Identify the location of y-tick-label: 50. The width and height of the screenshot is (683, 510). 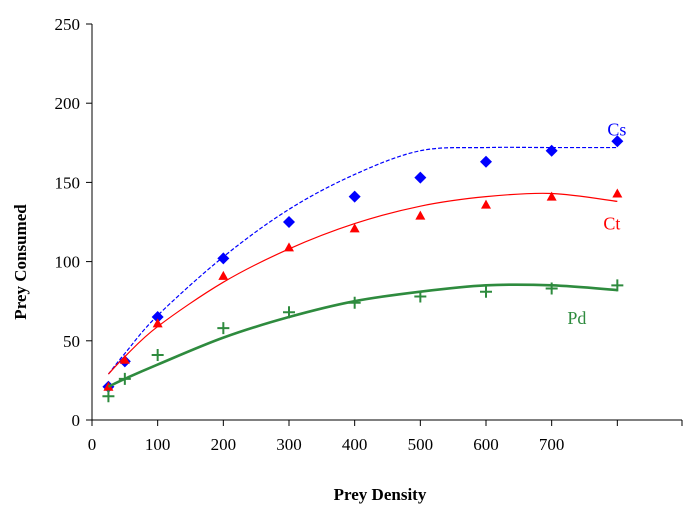
(71, 341).